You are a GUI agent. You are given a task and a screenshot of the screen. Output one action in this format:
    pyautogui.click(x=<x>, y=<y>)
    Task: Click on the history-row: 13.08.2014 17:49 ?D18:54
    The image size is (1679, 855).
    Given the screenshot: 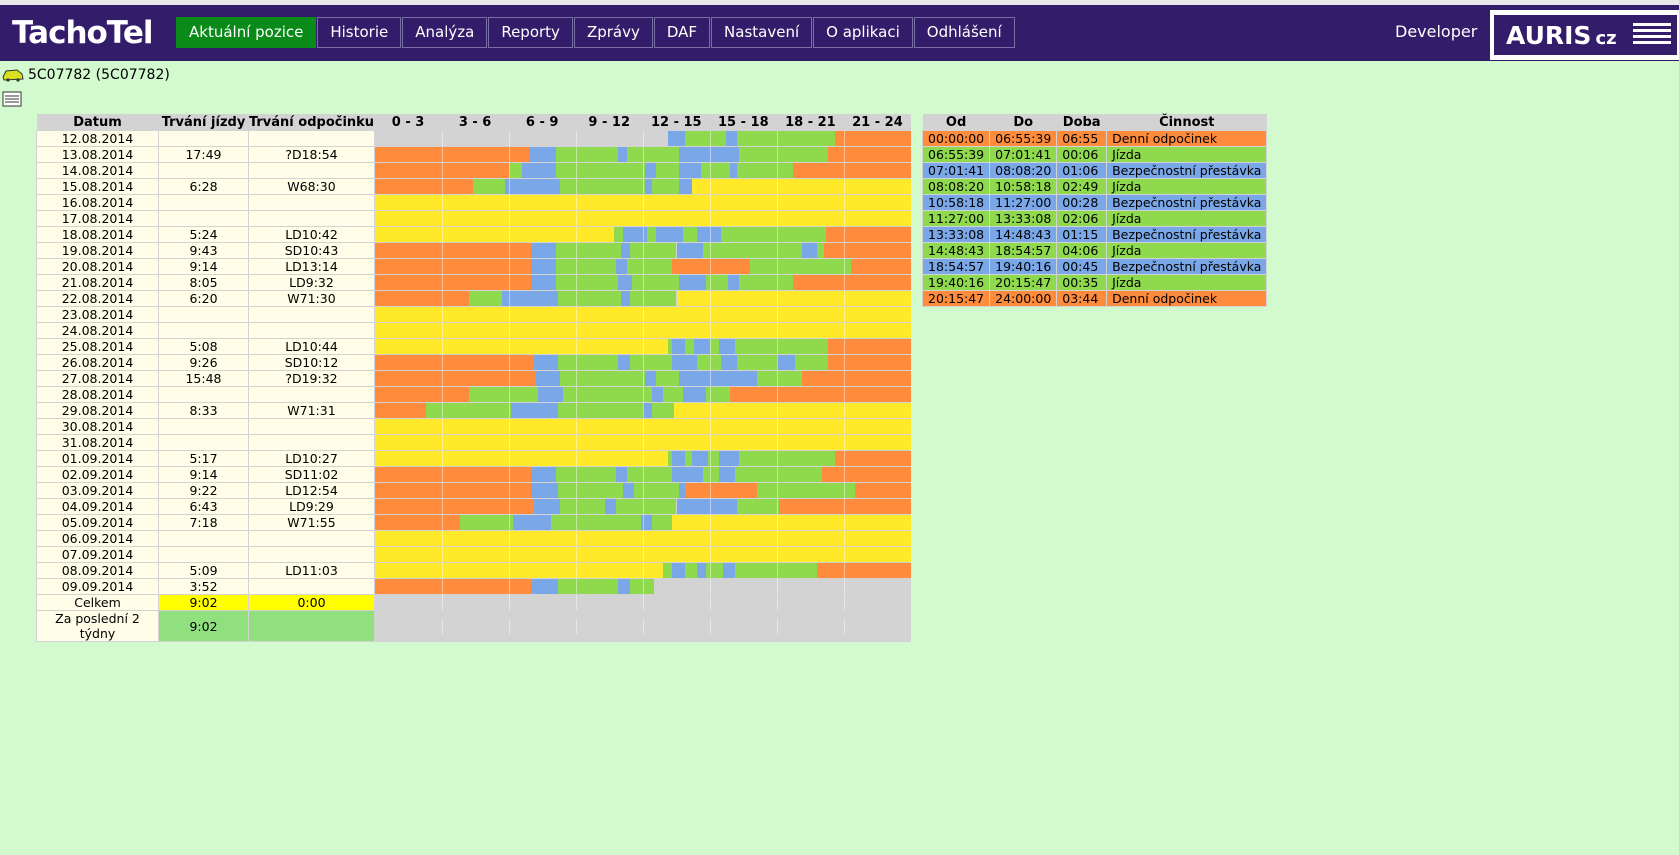 What is the action you would take?
    pyautogui.click(x=473, y=154)
    